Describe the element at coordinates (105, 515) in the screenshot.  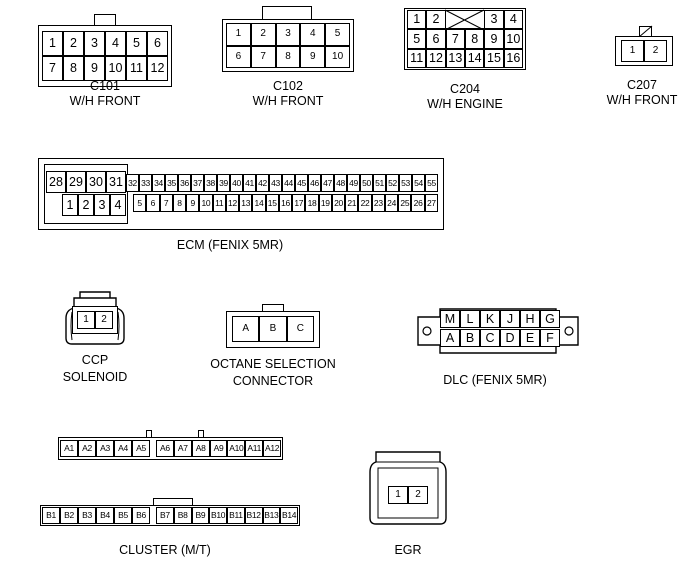
I see `cluster-b-pin-b4: B4` at that location.